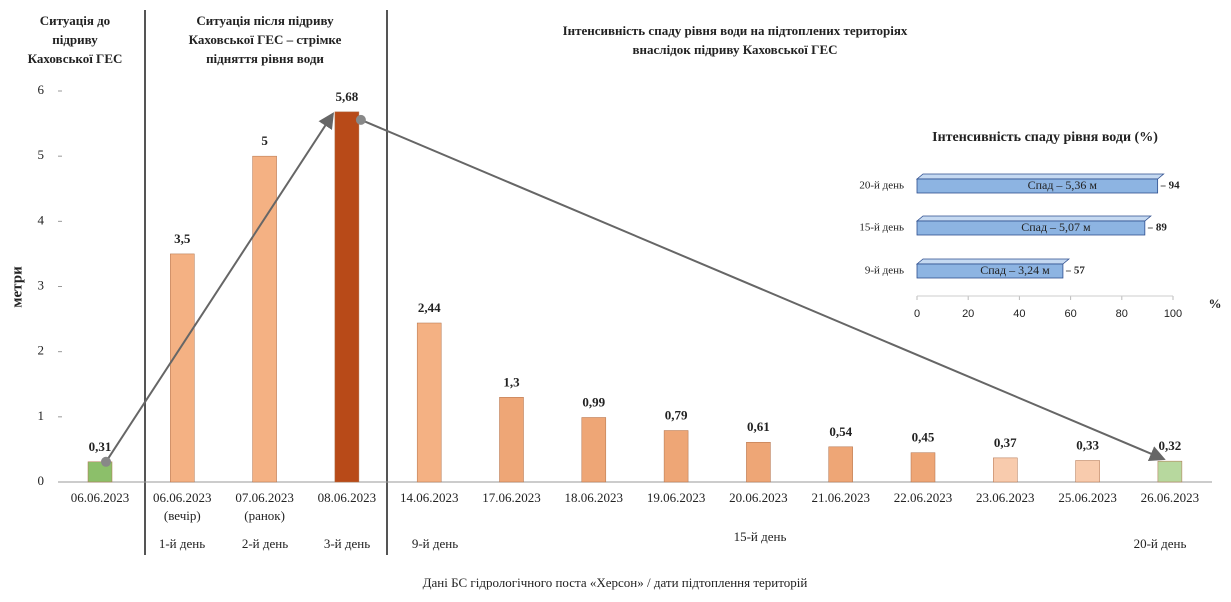 The width and height of the screenshot is (1231, 602). Describe the element at coordinates (881, 228) in the screenshot. I see `y-tick-label: 15-й день` at that location.